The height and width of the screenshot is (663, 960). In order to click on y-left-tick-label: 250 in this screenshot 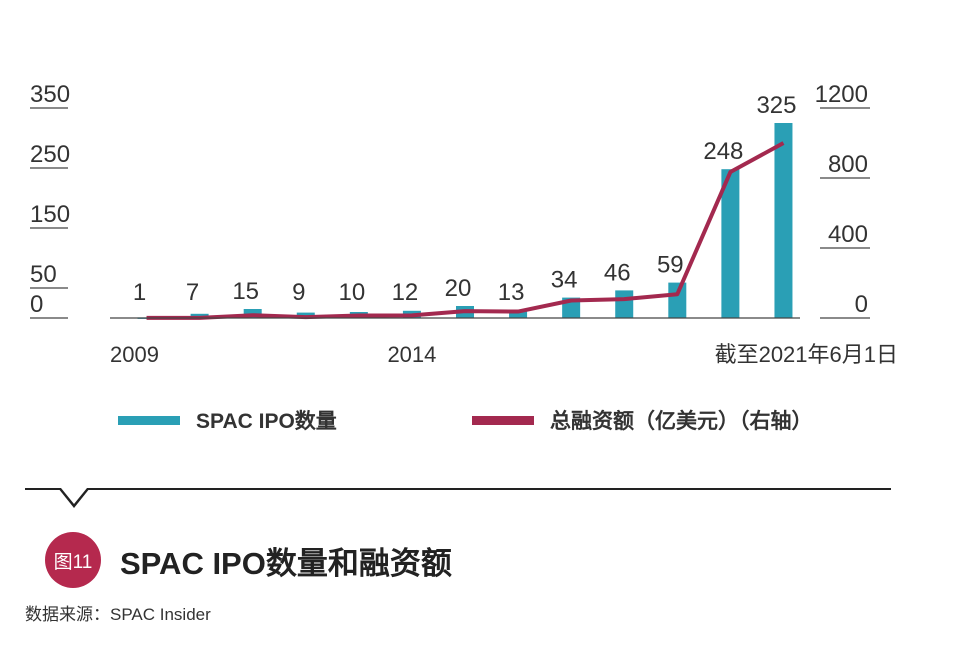, I will do `click(50, 154)`.